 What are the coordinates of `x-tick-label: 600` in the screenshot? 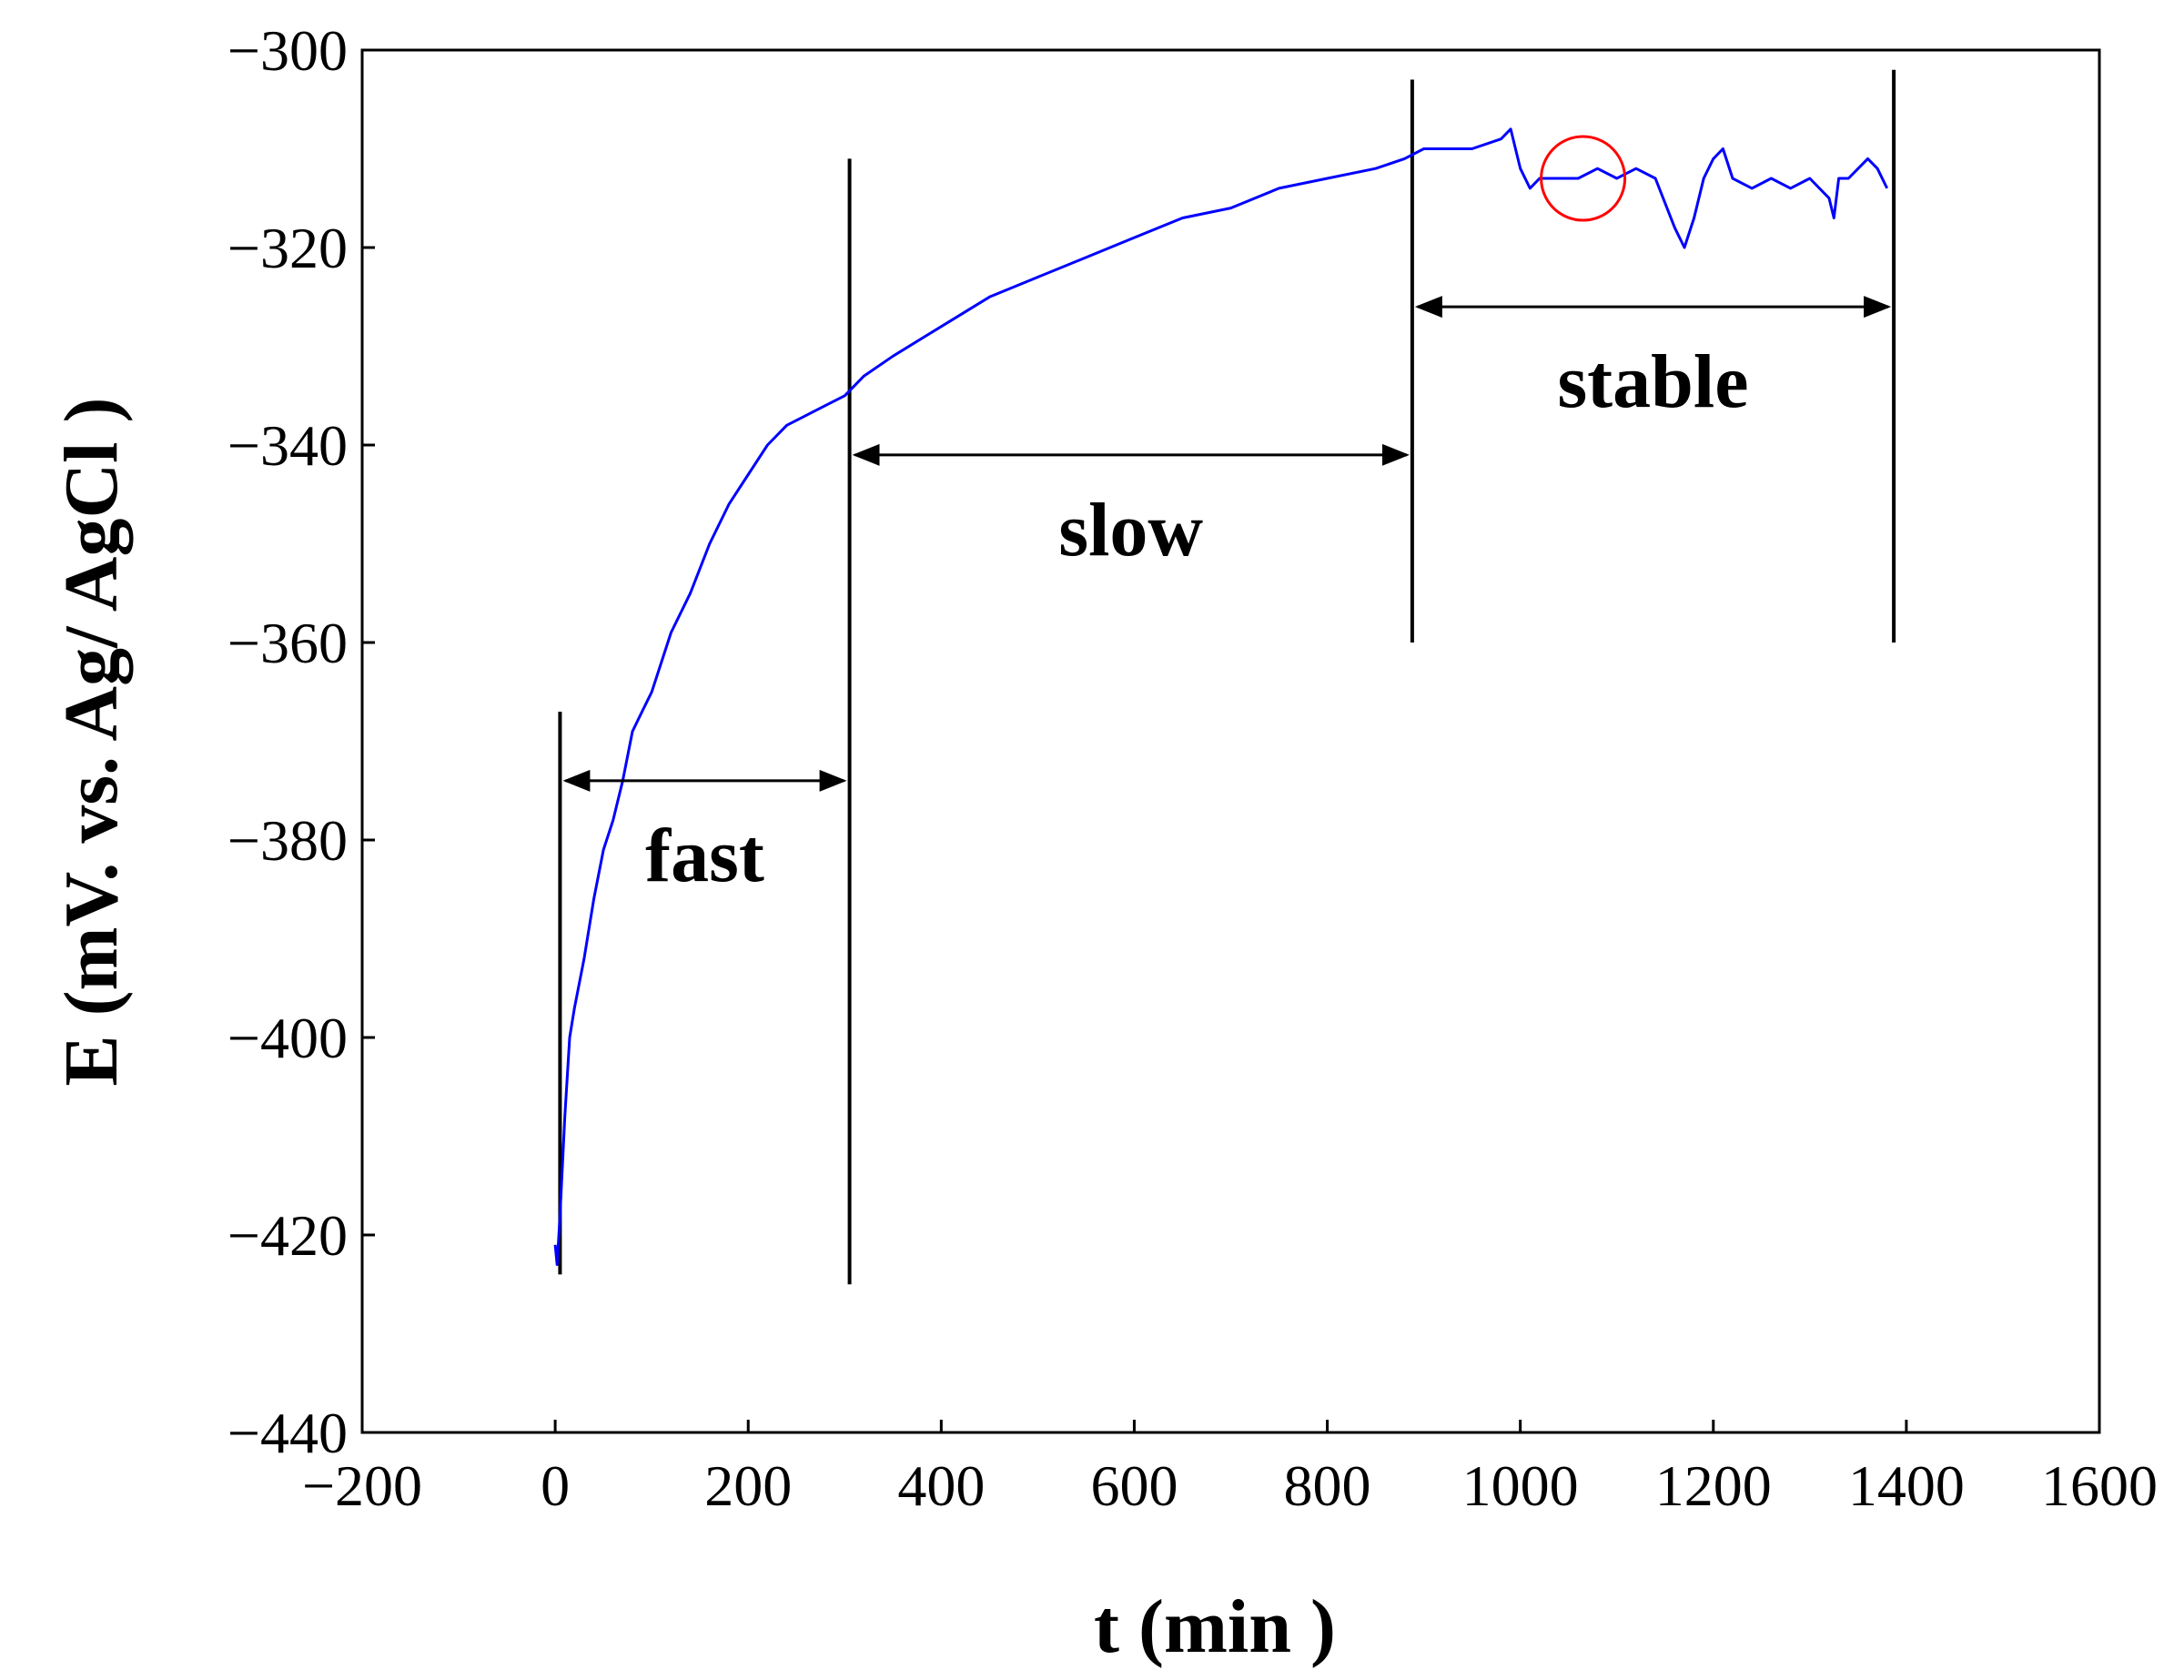 It's located at (1134, 1486).